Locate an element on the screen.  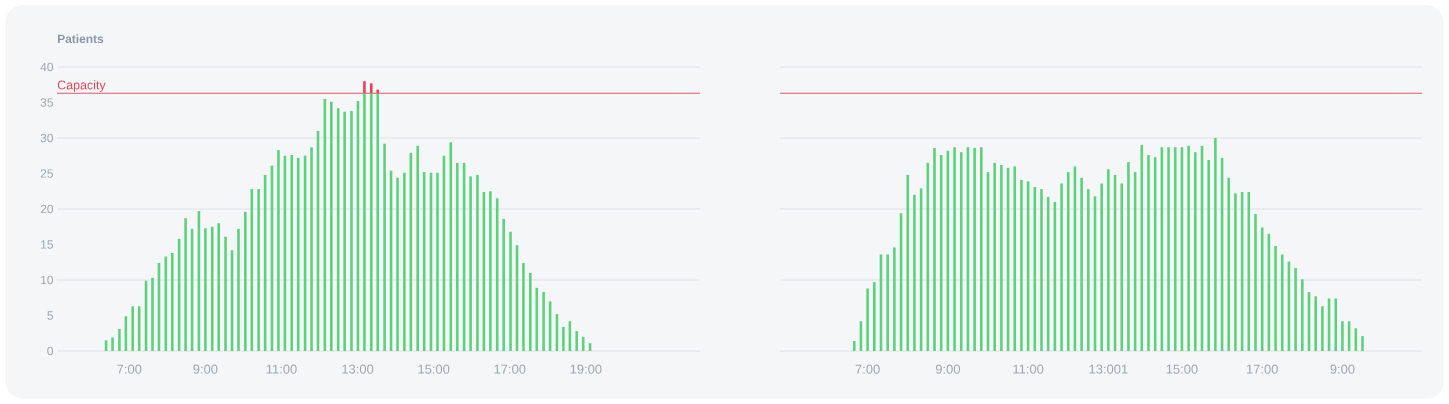
y-tick-label: 35 is located at coordinates (46, 102).